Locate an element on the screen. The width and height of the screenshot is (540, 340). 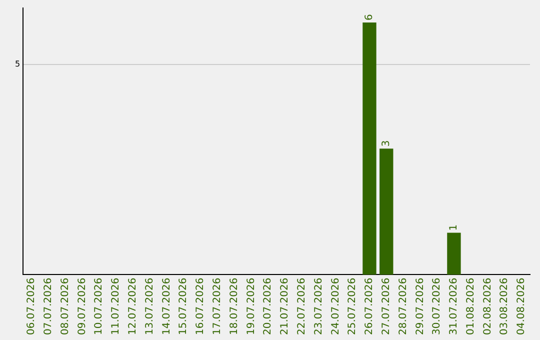
x-tick-label: 11.07.2026 is located at coordinates (116, 307).